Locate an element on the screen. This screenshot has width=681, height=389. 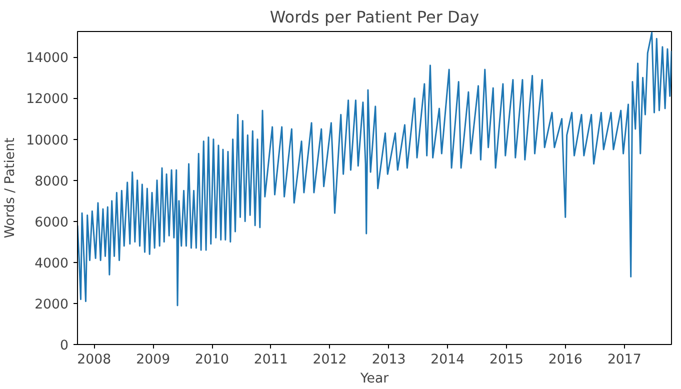
x-tick-label: 2010 is located at coordinates (212, 360).